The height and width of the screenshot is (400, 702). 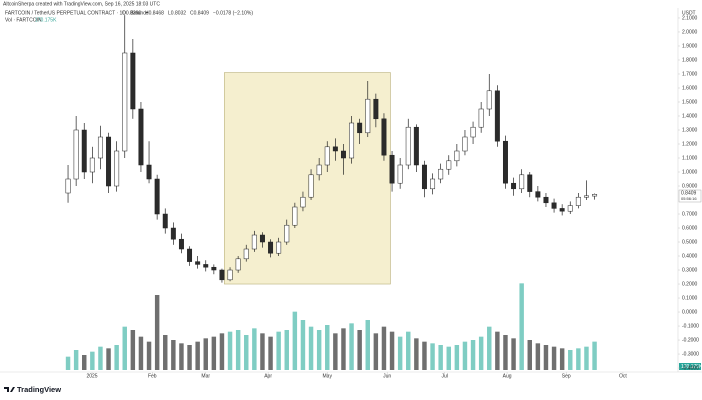 I want to click on y-tick-label: -0.1000, so click(x=690, y=326).